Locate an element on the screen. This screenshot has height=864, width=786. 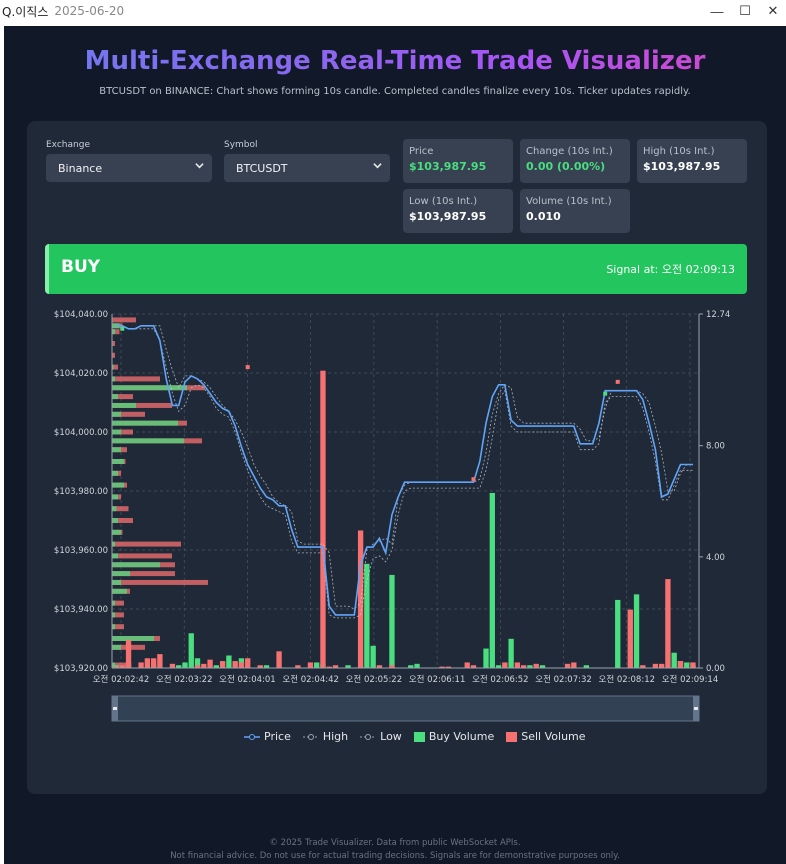
legend-high: High is located at coordinates (325, 736).